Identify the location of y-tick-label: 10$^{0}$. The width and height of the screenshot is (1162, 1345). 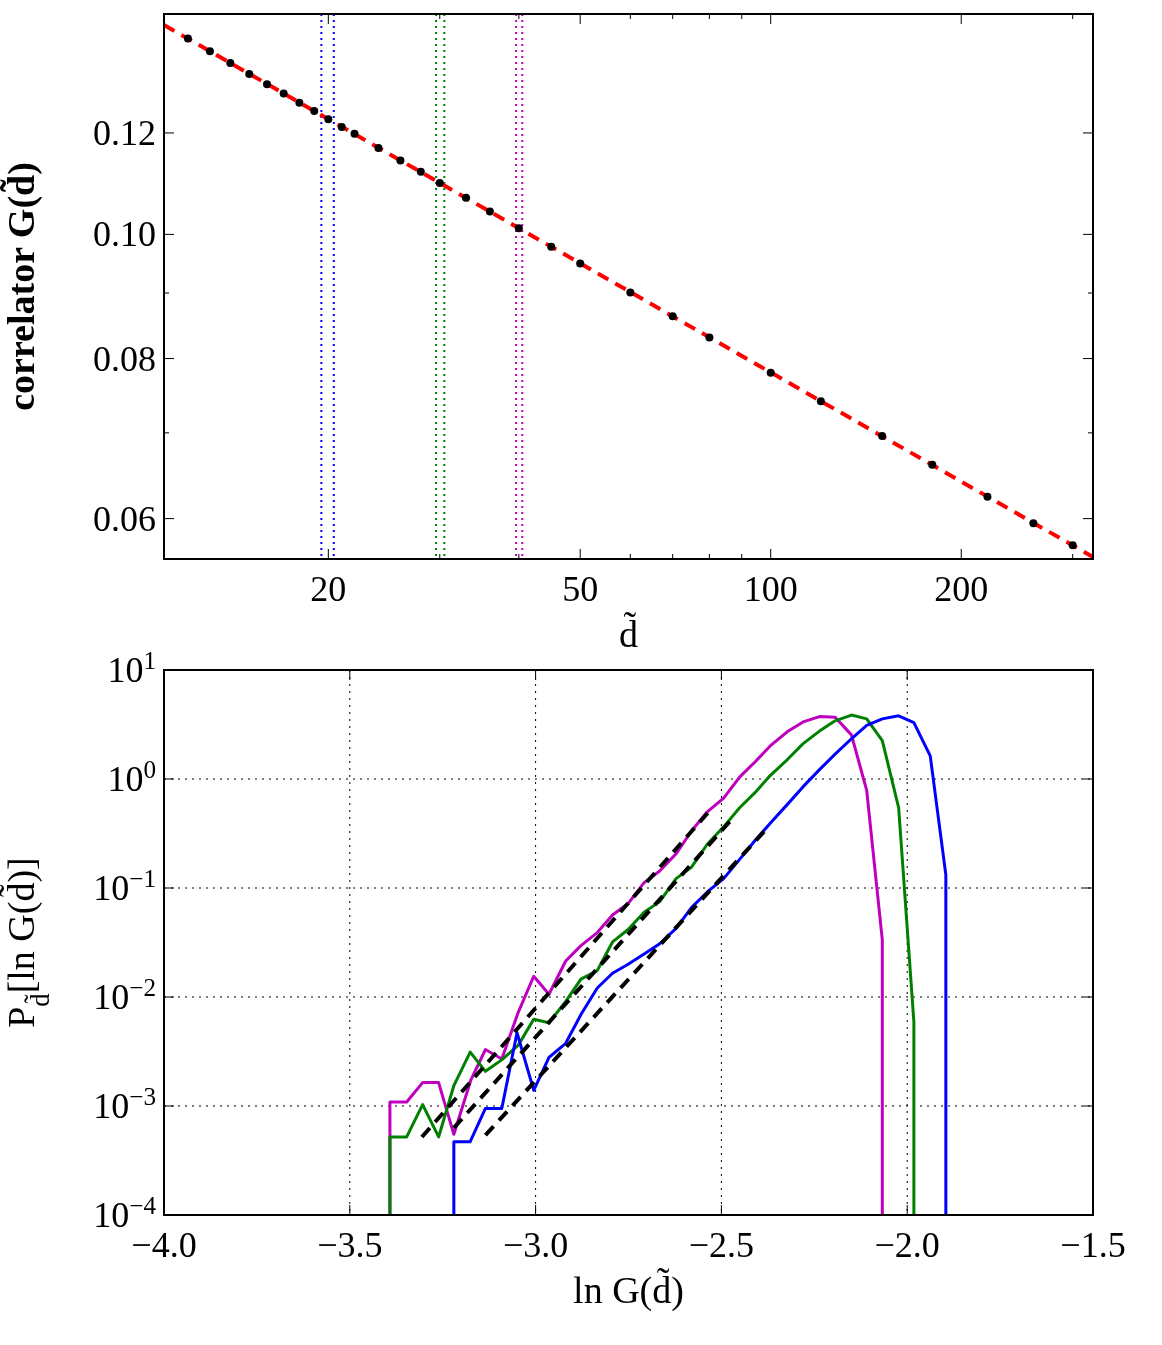
(131, 777).